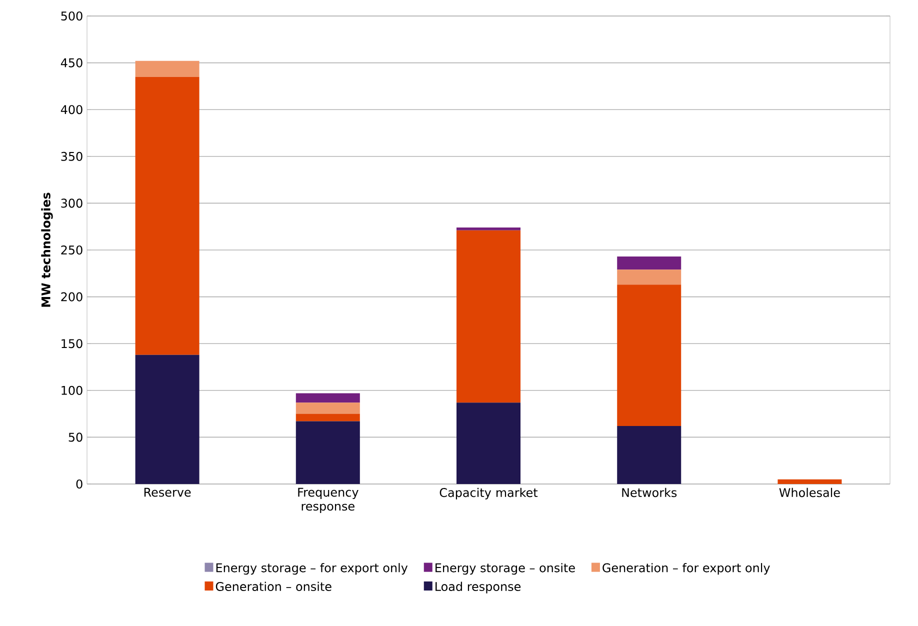 This screenshot has height=626, width=918. What do you see at coordinates (167, 492) in the screenshot?
I see `x-tick-label: Reserve` at bounding box center [167, 492].